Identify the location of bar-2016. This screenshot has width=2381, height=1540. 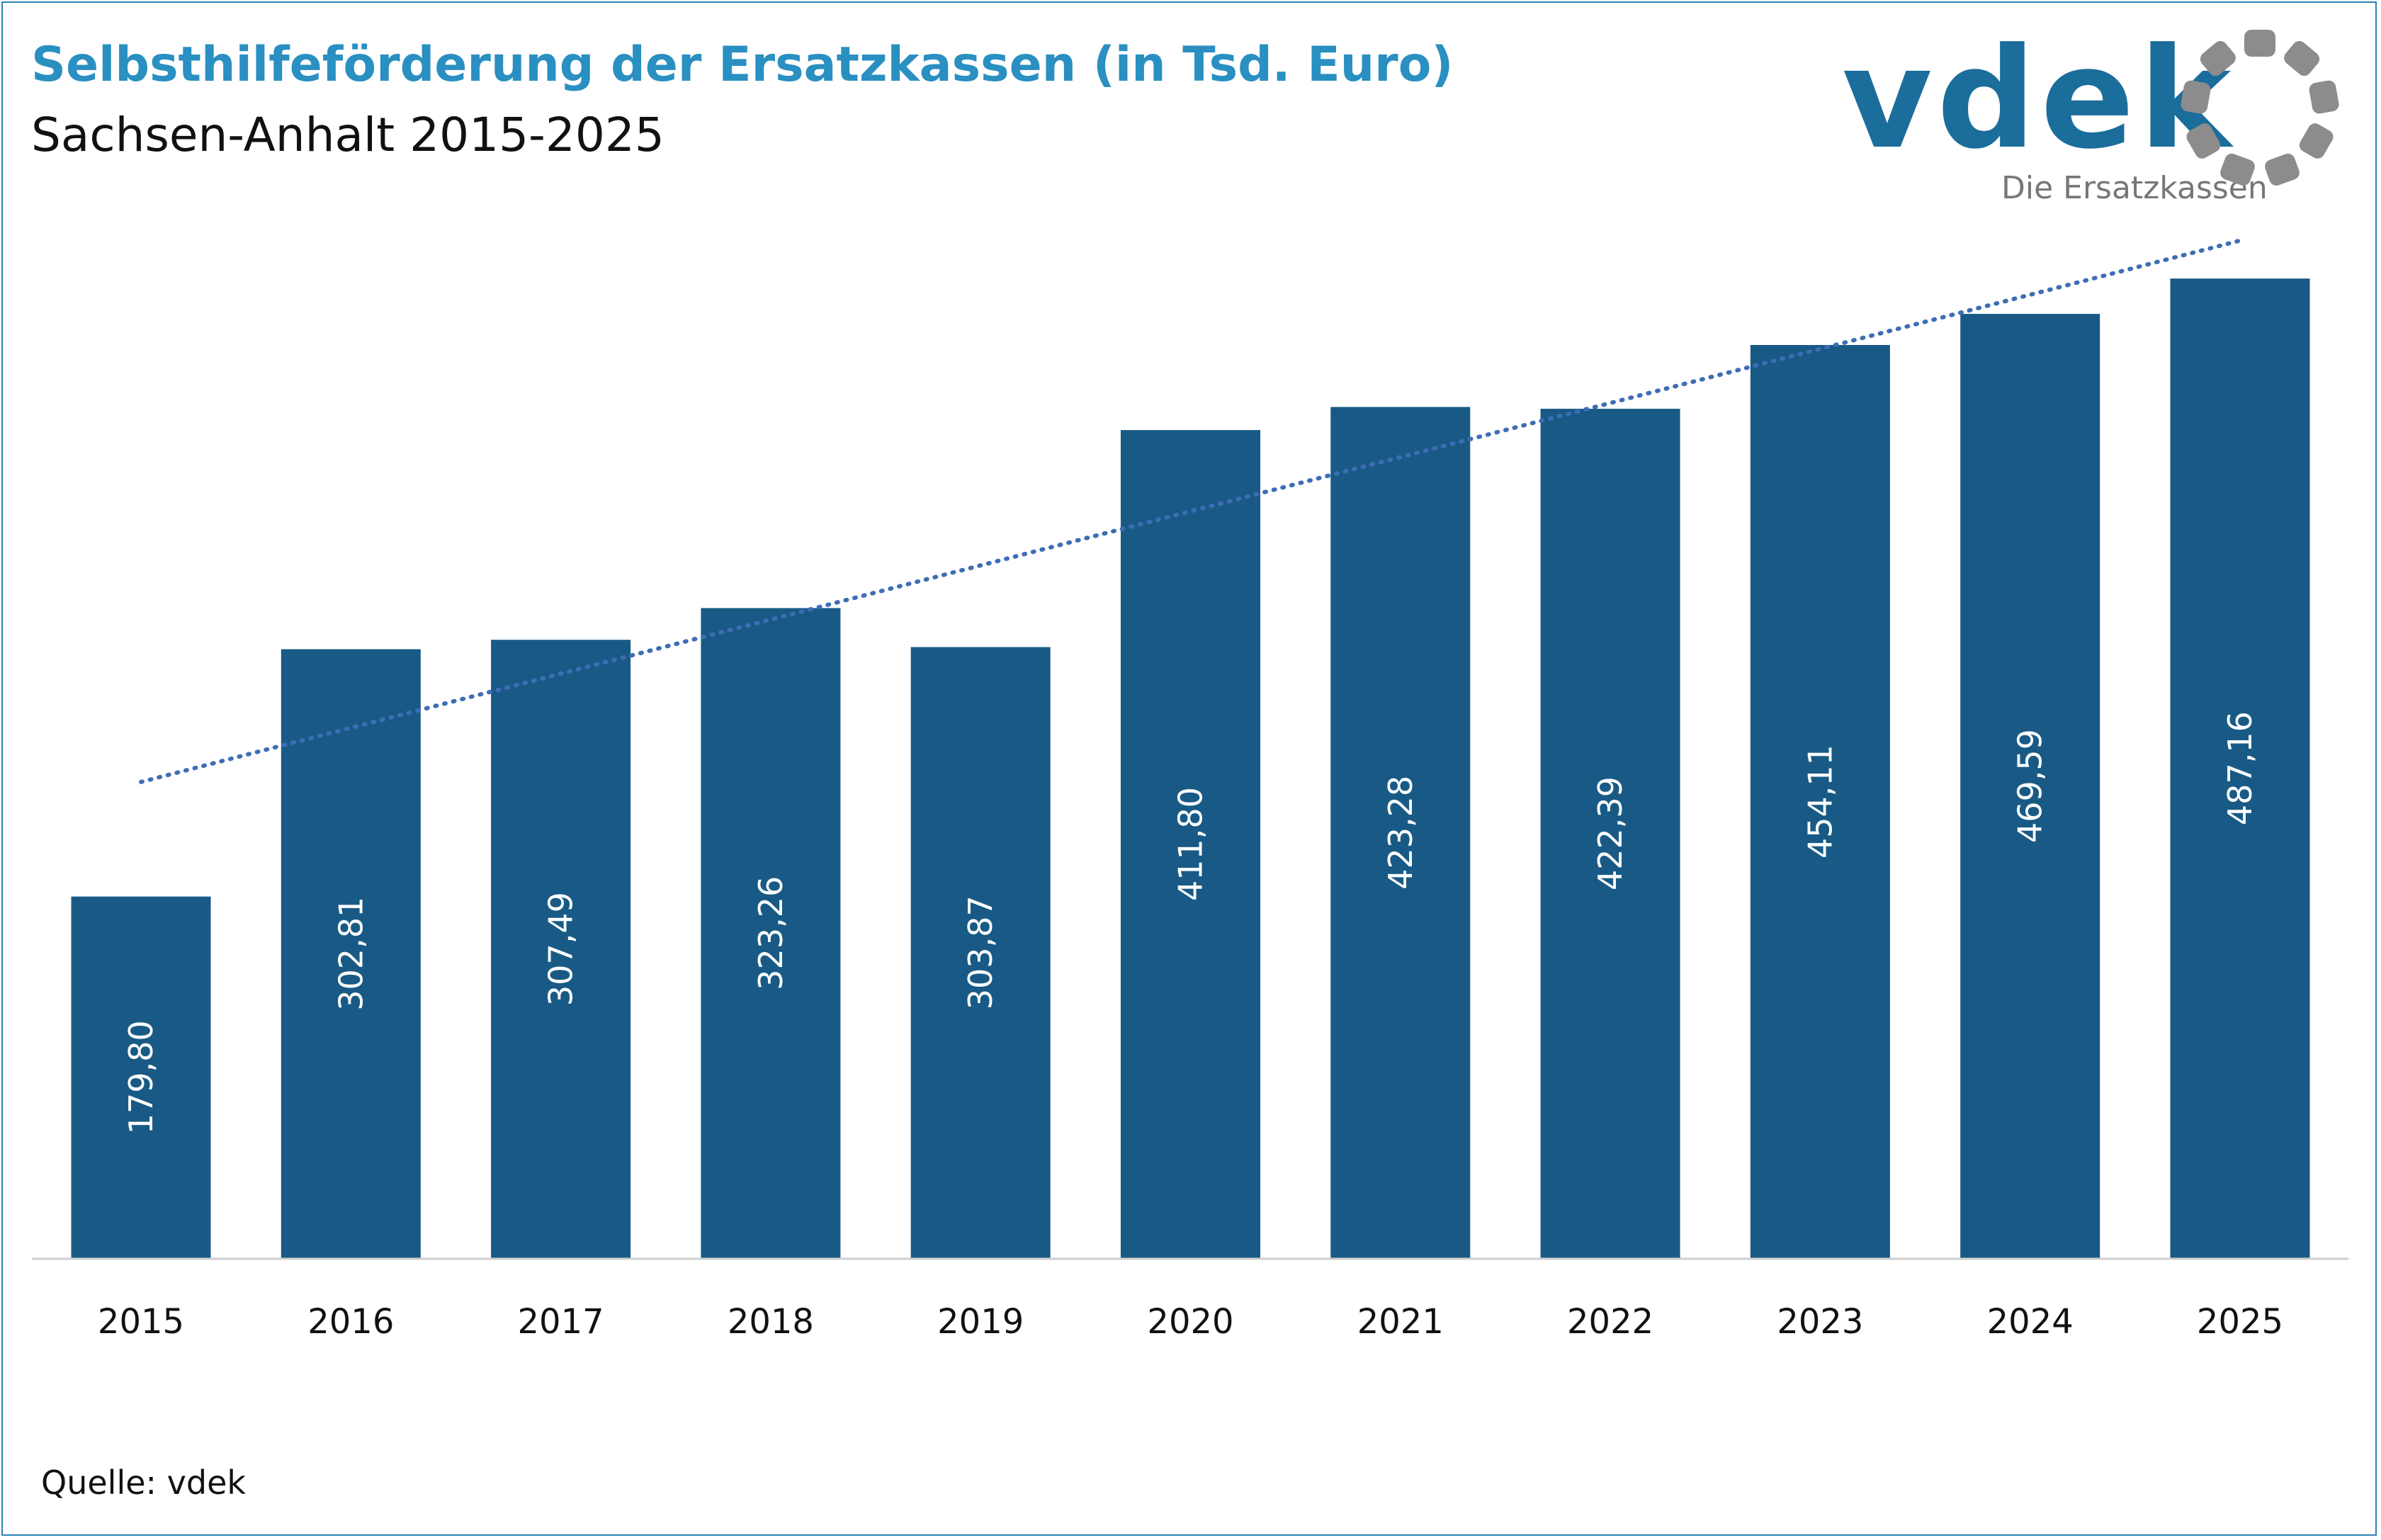
(351, 953).